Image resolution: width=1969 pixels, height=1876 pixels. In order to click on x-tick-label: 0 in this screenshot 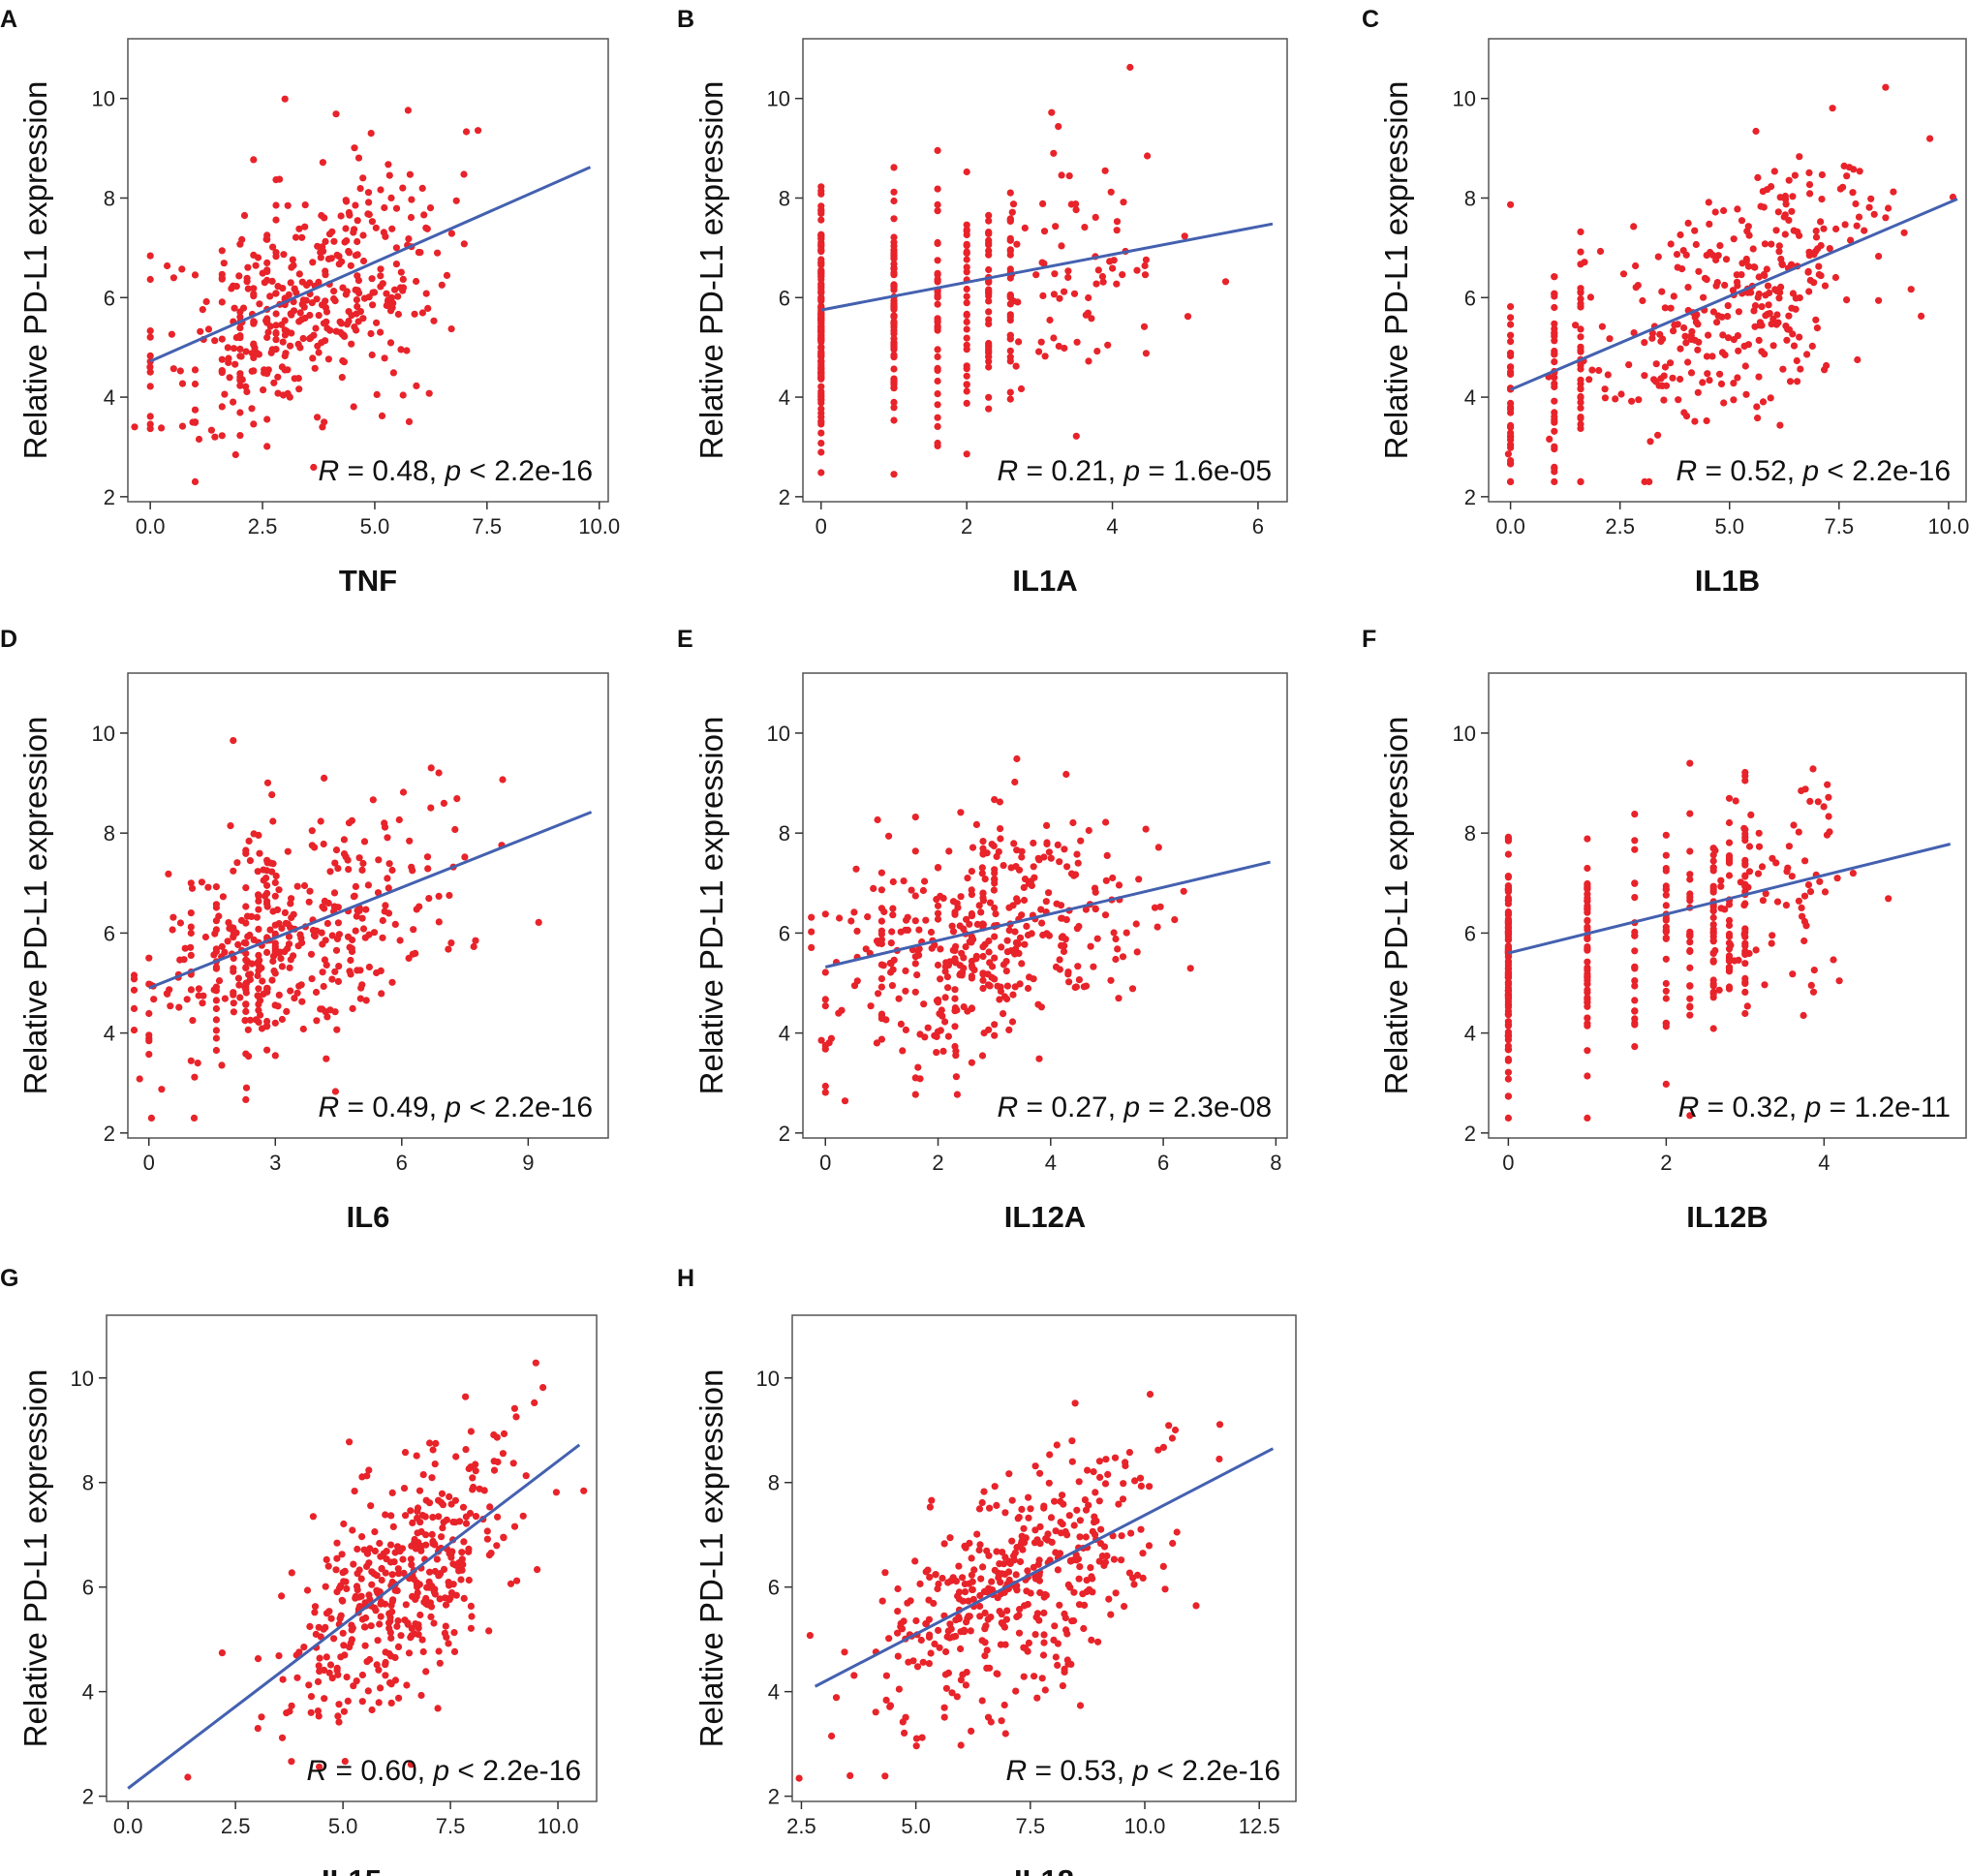, I will do `click(825, 1163)`.